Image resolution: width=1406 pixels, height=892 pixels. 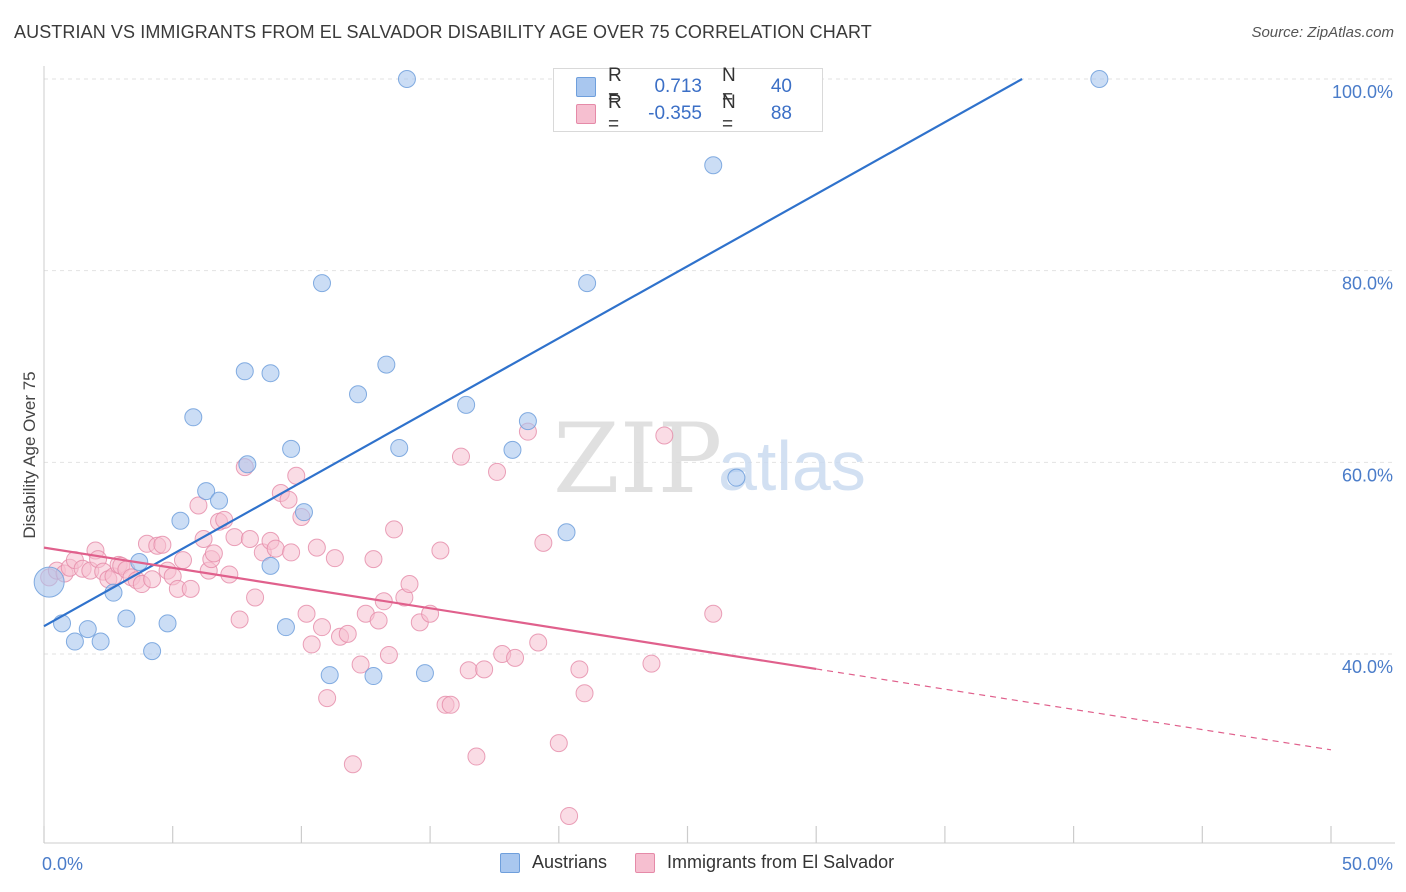 I want to click on trend-line-salvador, so click(x=430, y=608).